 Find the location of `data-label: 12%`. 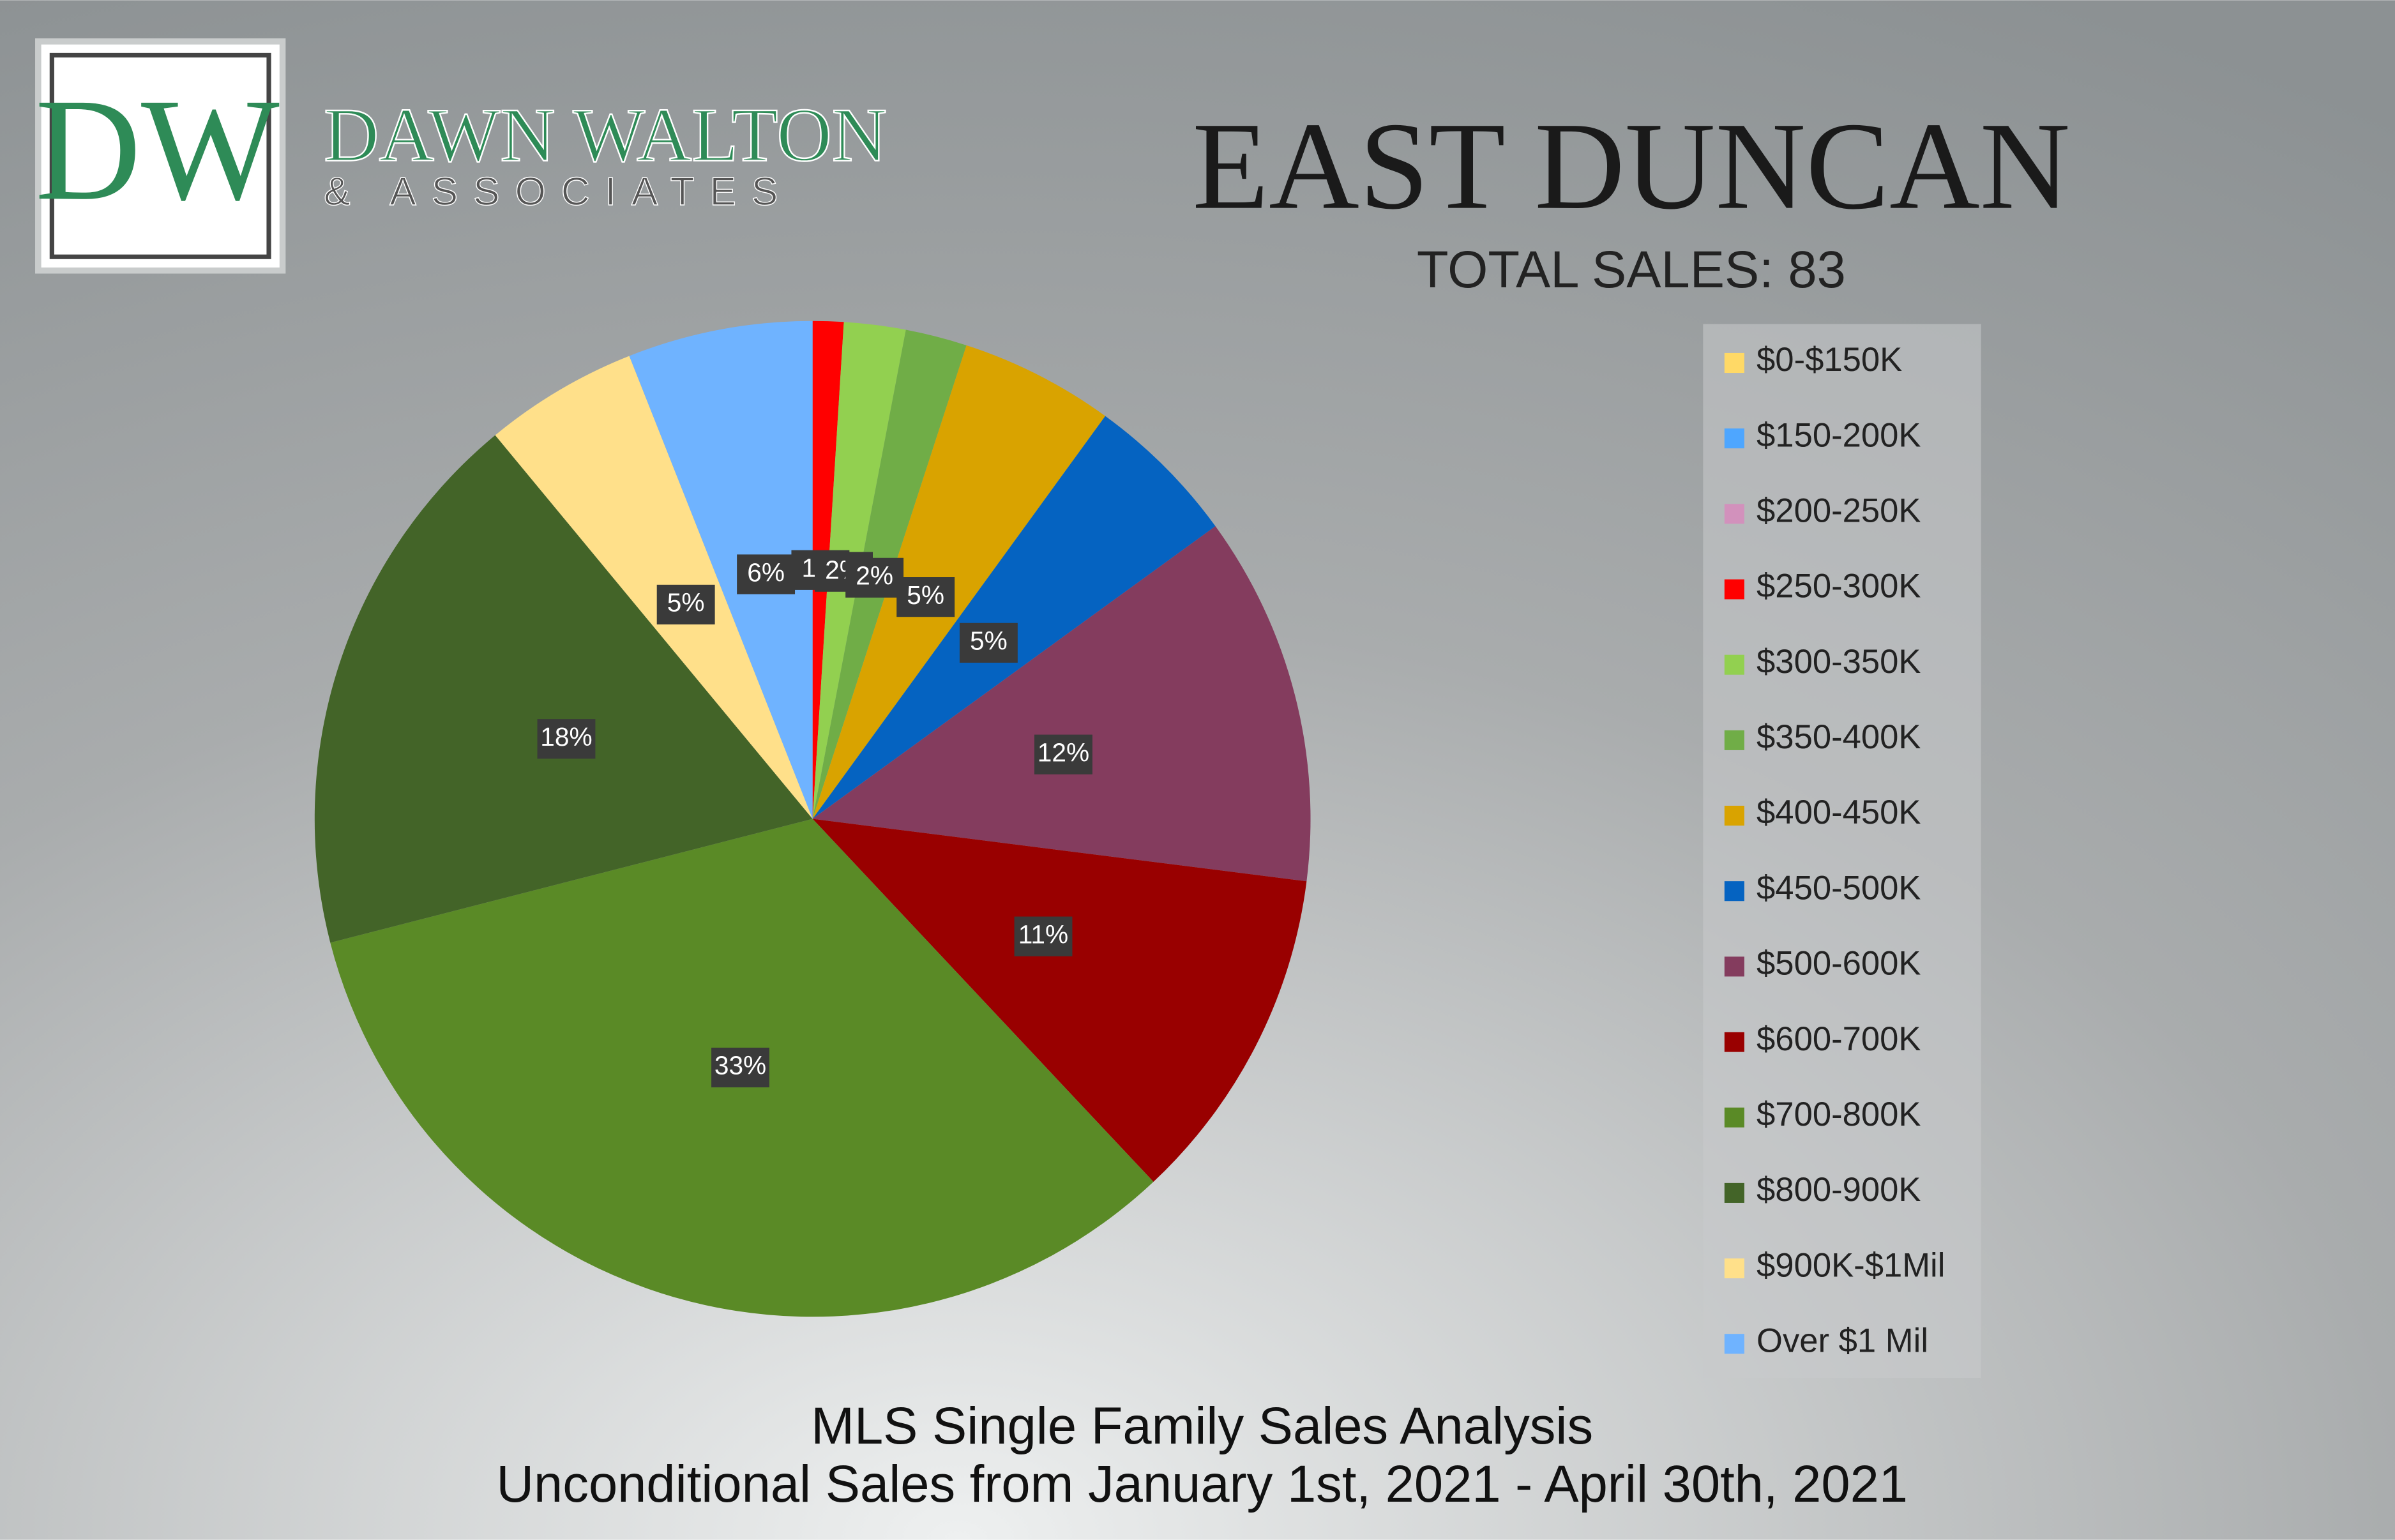

data-label: 12% is located at coordinates (1063, 752).